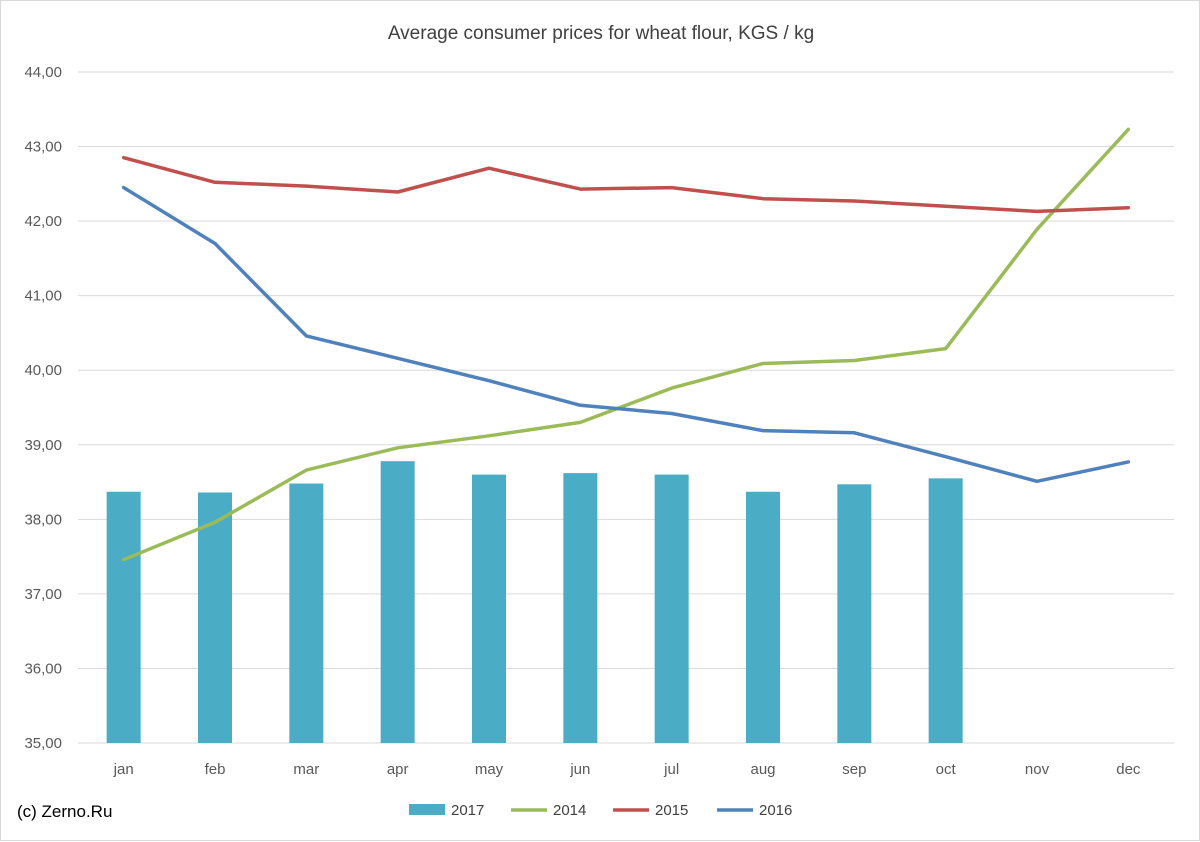 The height and width of the screenshot is (842, 1200). I want to click on bar-2017-aug, so click(763, 617).